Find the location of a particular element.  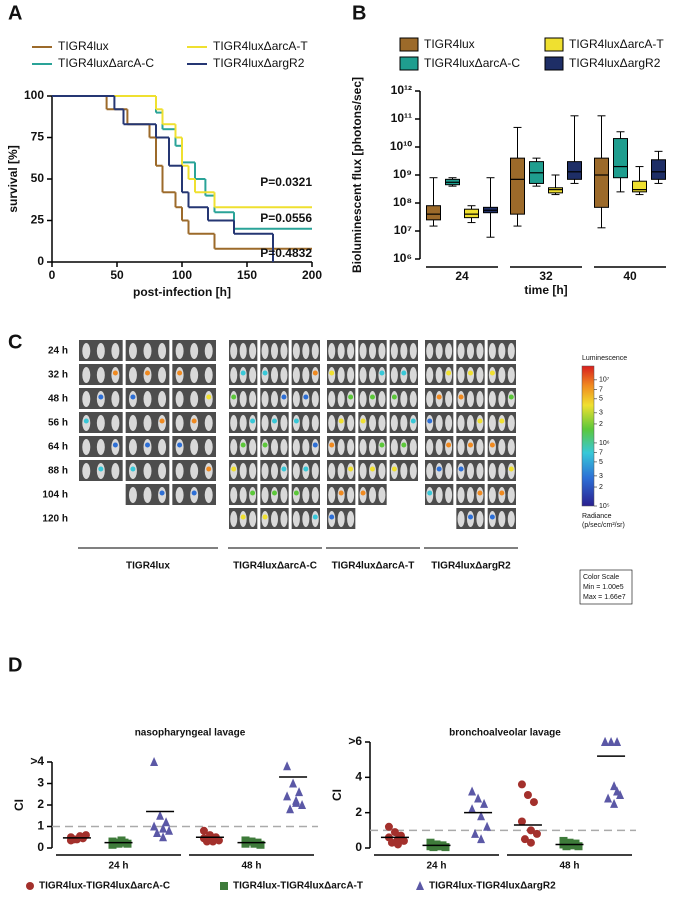

x-tick-label: 200 is located at coordinates (312, 275).